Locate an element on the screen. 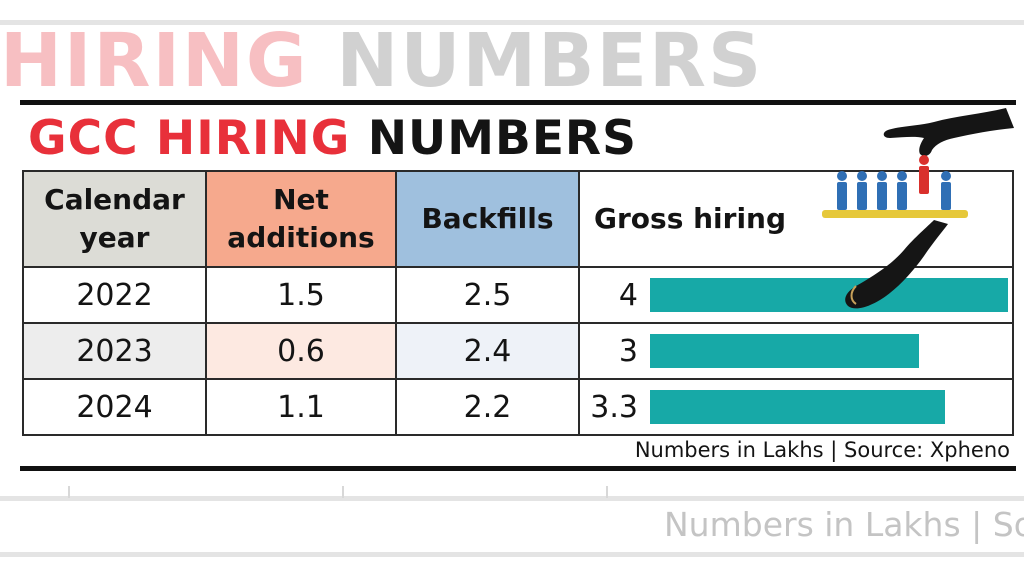  net-additions-cell: 1.5 is located at coordinates (301, 295).